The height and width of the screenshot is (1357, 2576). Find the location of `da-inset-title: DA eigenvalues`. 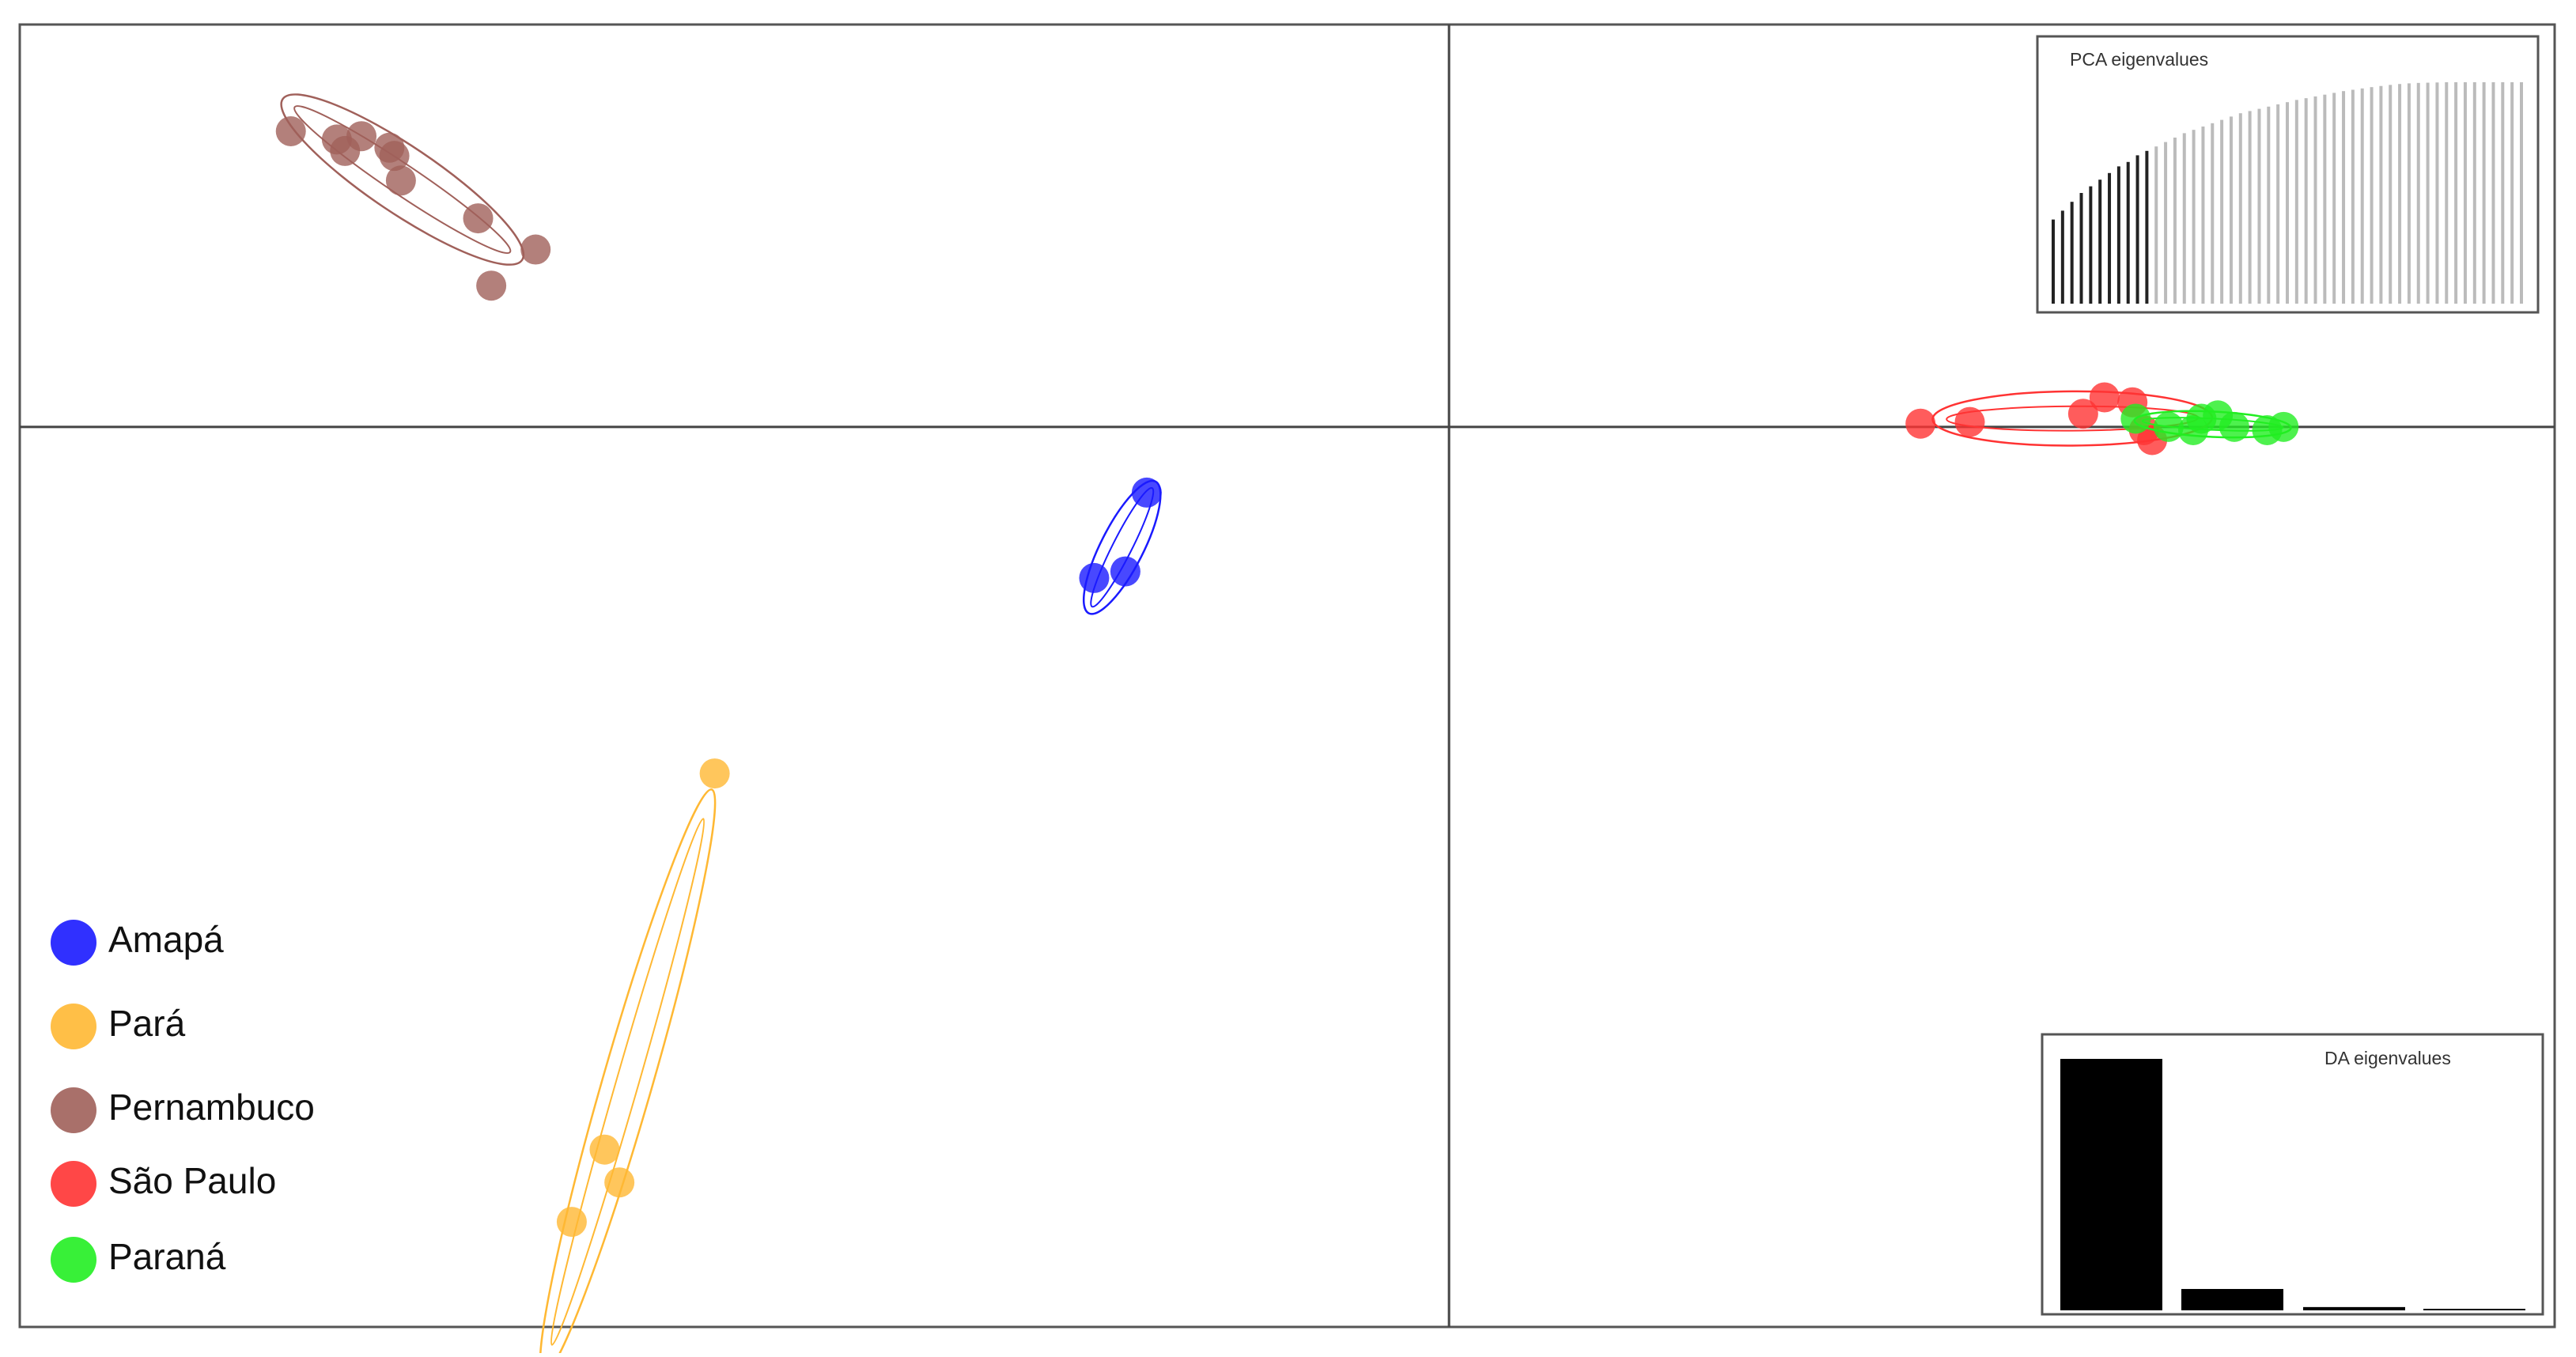

da-inset-title: DA eigenvalues is located at coordinates (2387, 1058).